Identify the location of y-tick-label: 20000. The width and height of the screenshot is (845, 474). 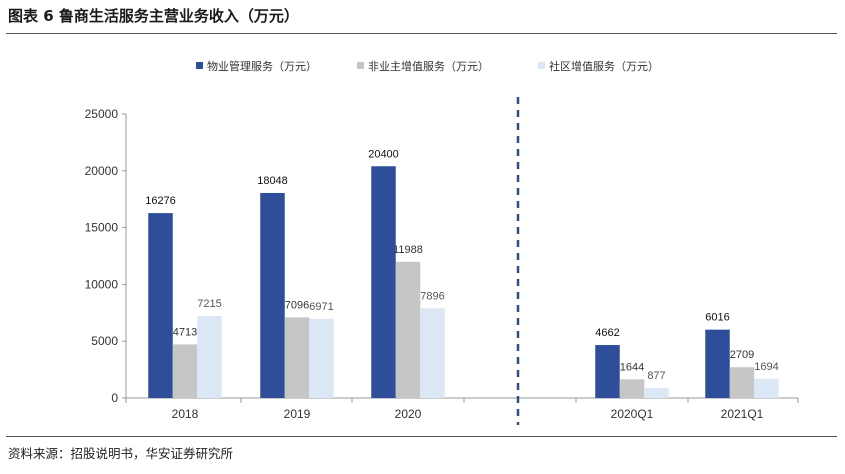
(102, 171).